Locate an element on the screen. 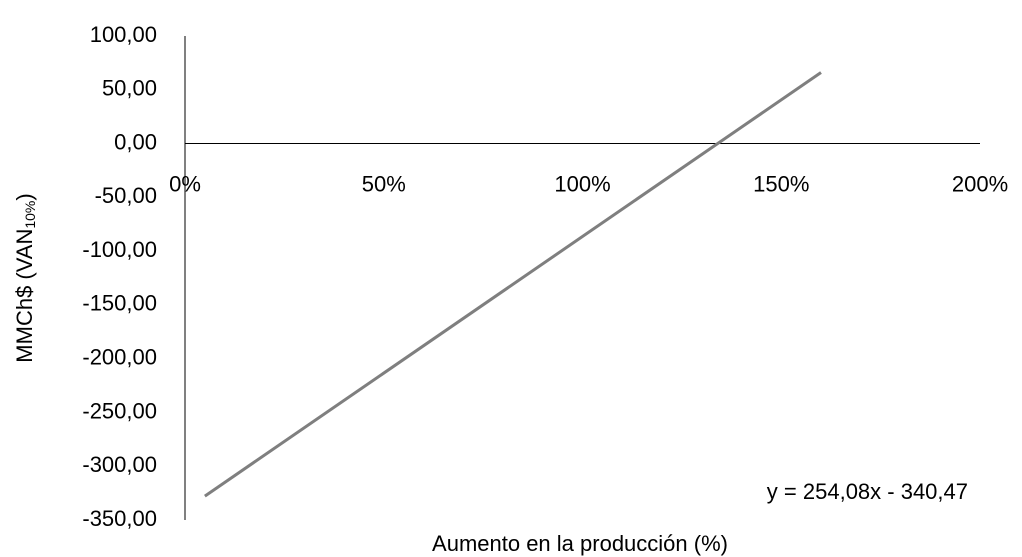  y-tick-label: -100,00 is located at coordinates (119, 249).